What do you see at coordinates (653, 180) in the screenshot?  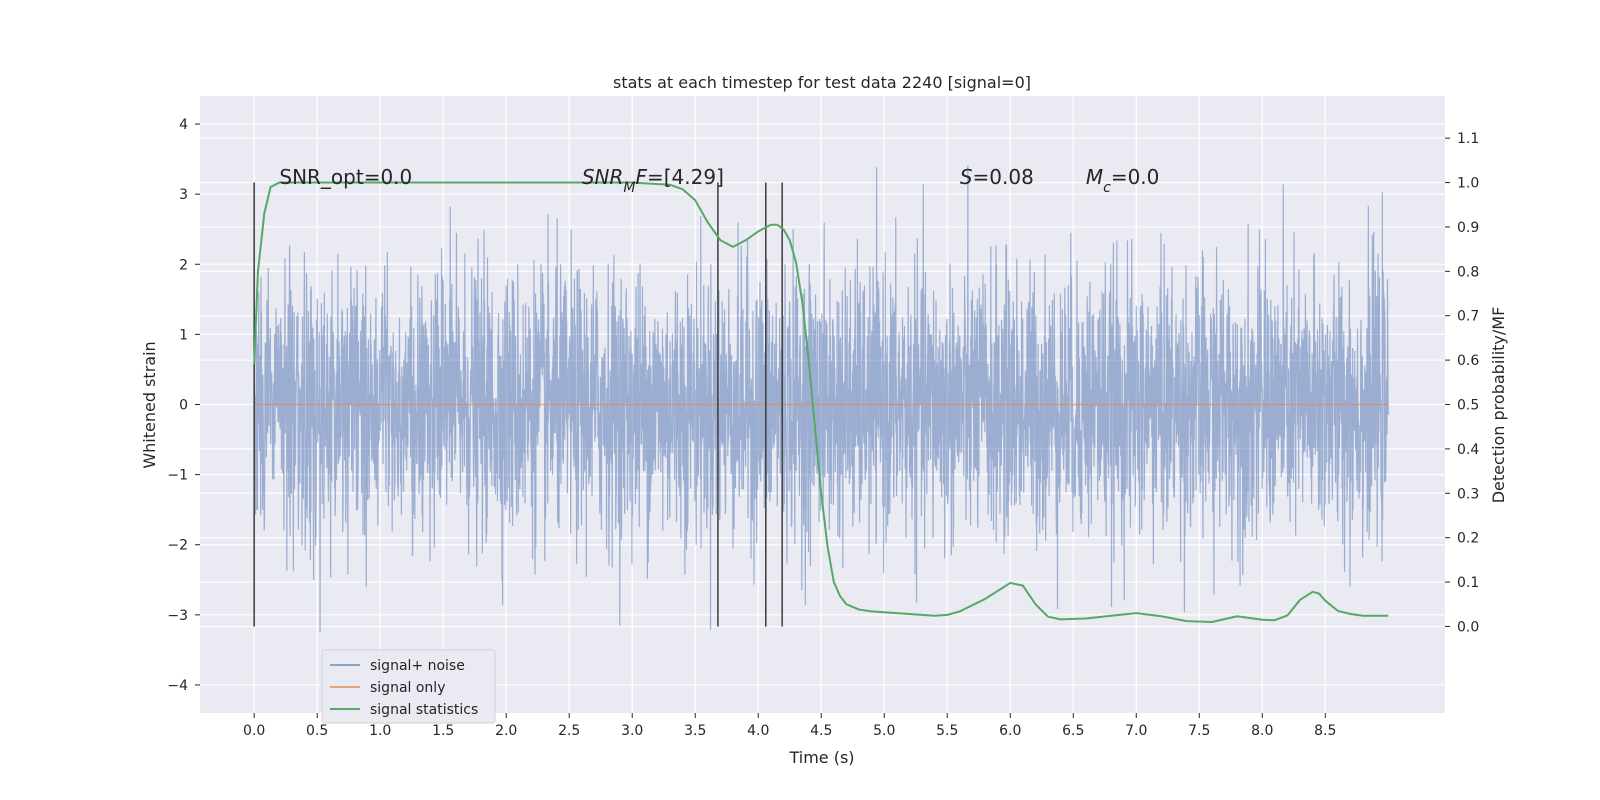 I see `annotation-label: SNRMF=[4.29]` at bounding box center [653, 180].